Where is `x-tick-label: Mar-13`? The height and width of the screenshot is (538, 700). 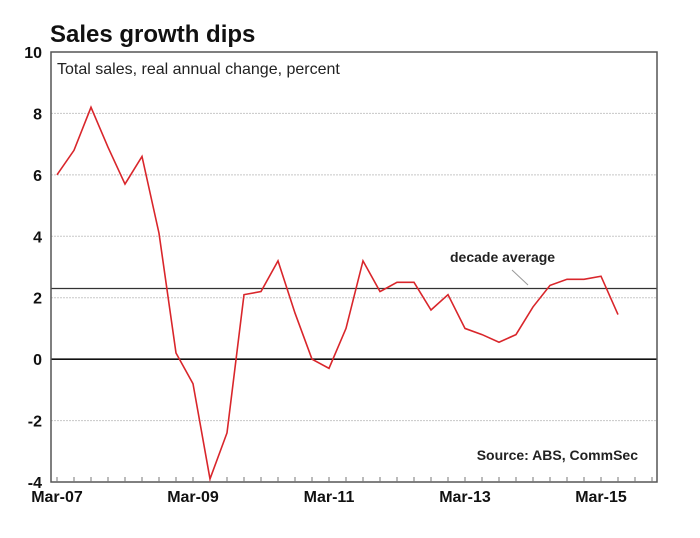
x-tick-label: Mar-13 is located at coordinates (465, 497).